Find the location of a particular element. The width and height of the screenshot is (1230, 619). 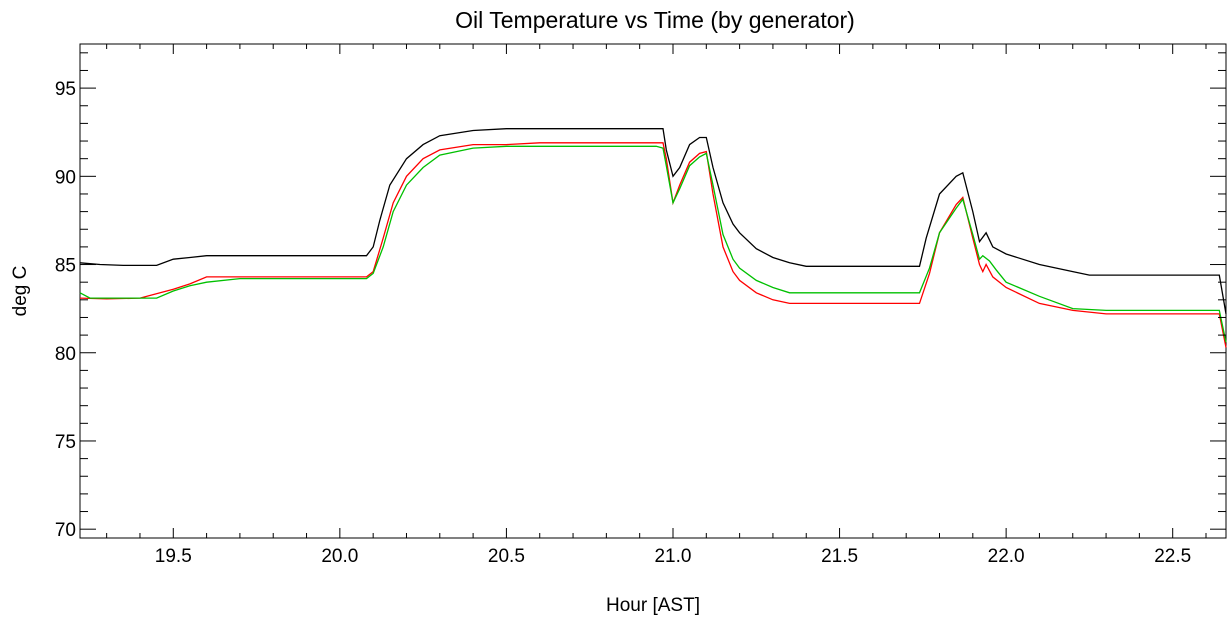

y-tick-label: 95 is located at coordinates (65, 89).